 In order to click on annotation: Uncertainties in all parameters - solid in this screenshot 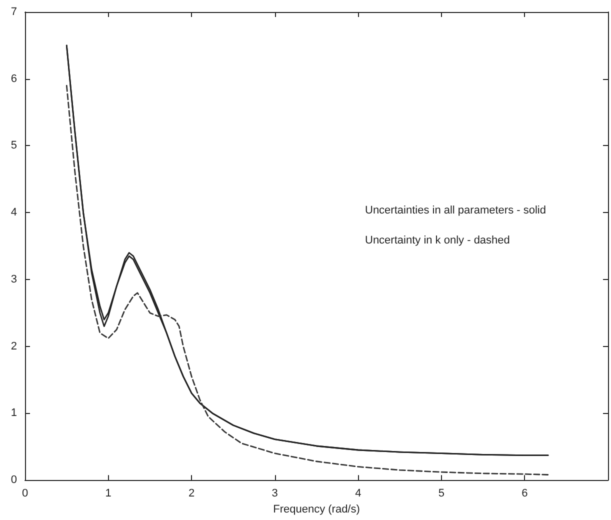, I will do `click(455, 210)`.